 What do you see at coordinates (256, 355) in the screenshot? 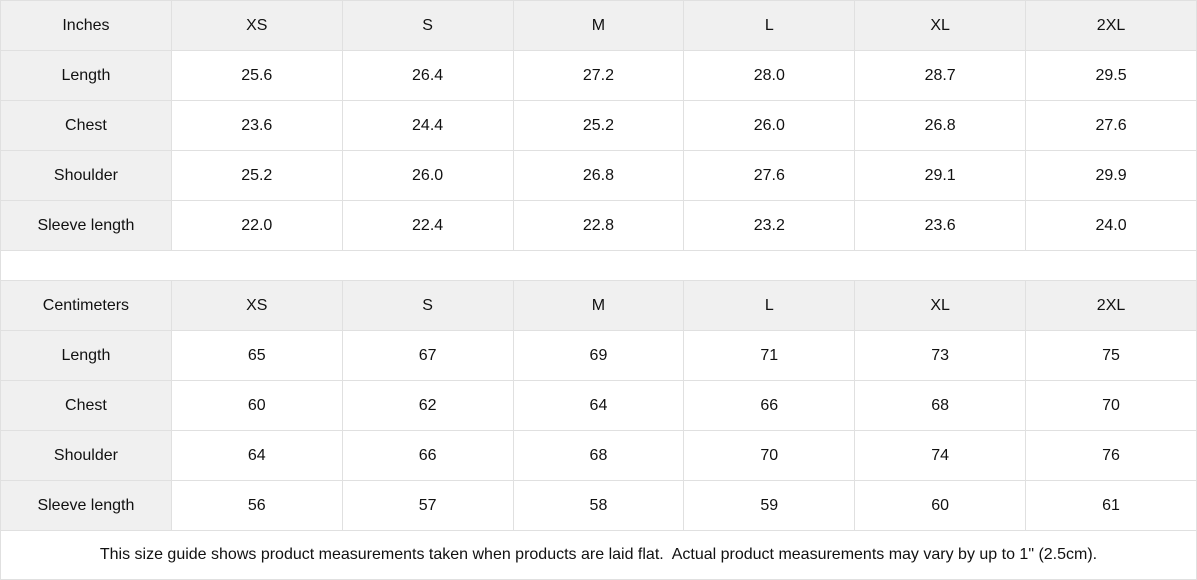
I see `measurement-cell: 65` at bounding box center [256, 355].